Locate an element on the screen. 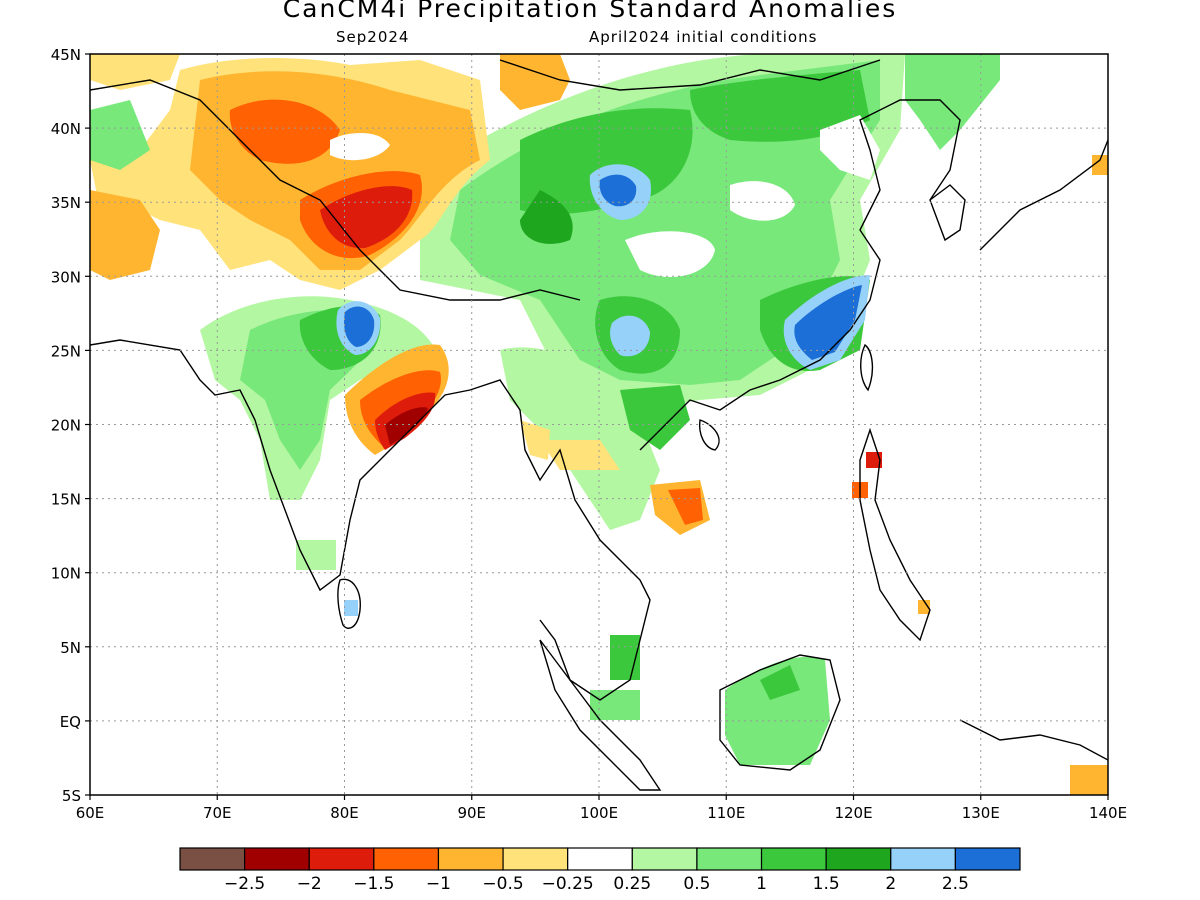 The height and width of the screenshot is (900, 1200). caspian-green is located at coordinates (120, 135).